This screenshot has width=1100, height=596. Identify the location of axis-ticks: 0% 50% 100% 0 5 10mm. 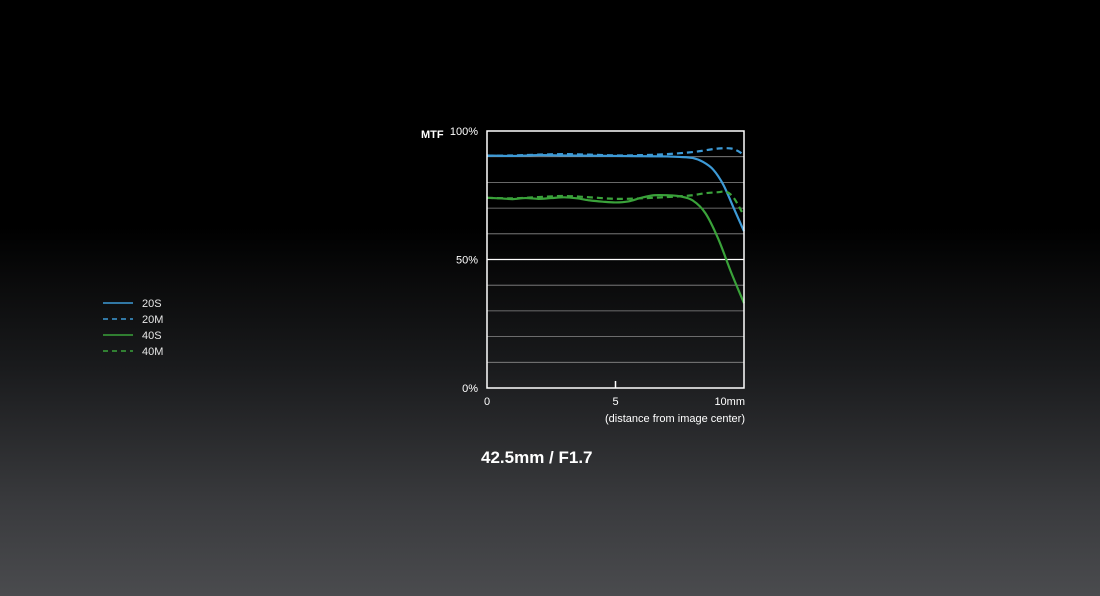
(597, 267).